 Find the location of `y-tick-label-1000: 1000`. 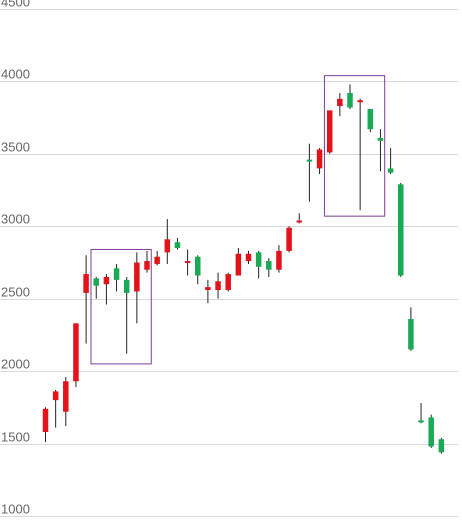

y-tick-label-1000: 1000 is located at coordinates (15, 509).